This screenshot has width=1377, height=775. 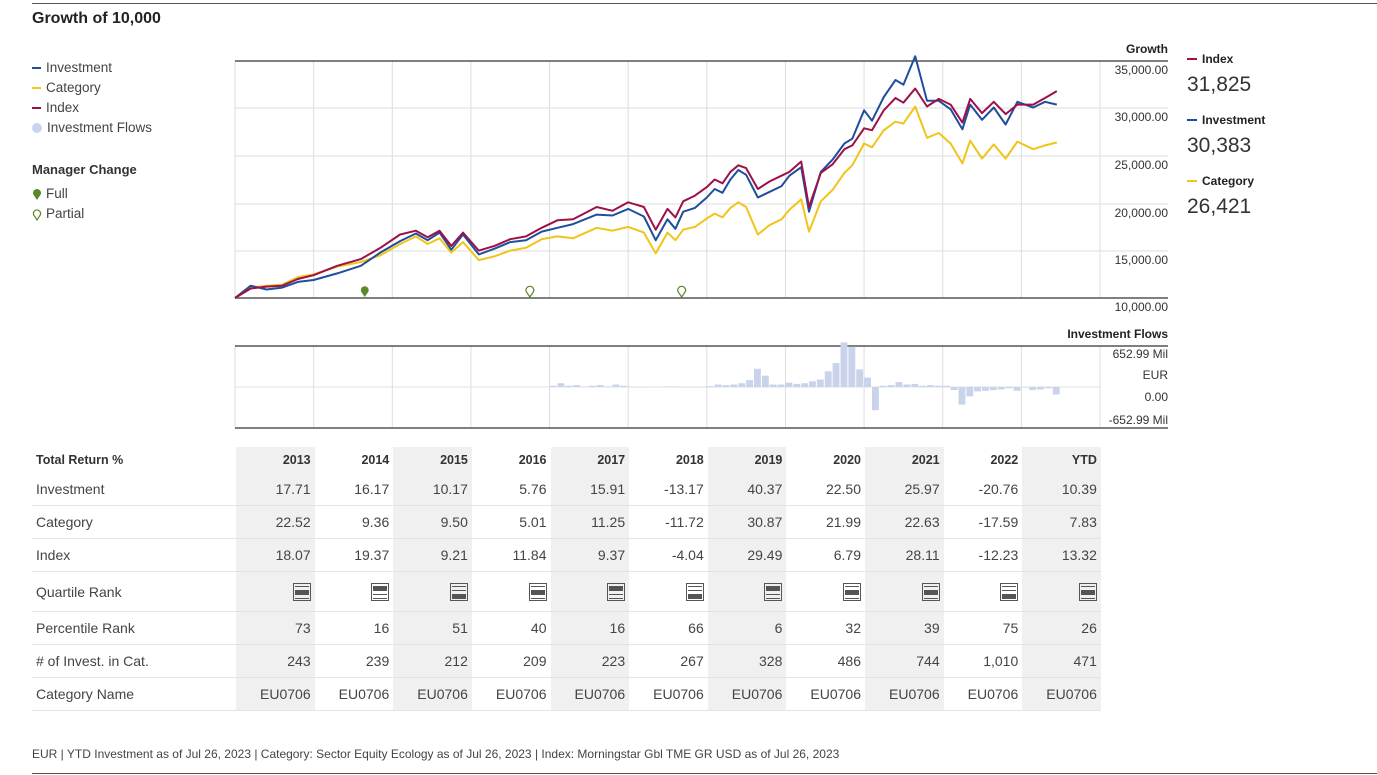 I want to click on table-column-header: 2020, so click(x=847, y=460).